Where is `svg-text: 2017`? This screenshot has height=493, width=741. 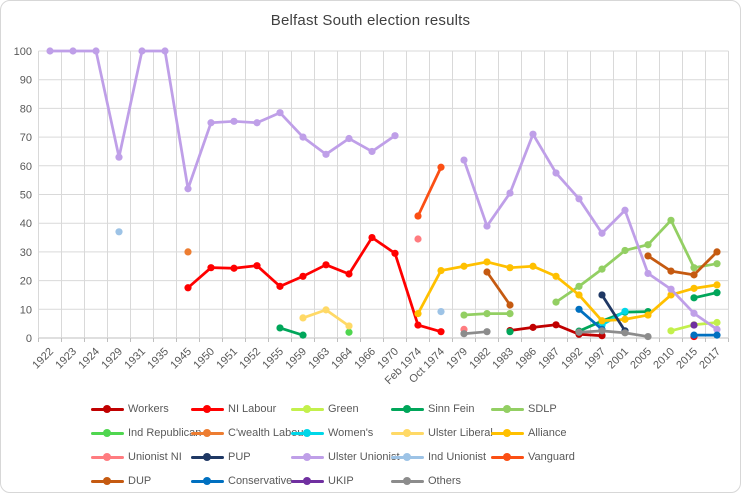 svg-text: 2017 is located at coordinates (710, 359).